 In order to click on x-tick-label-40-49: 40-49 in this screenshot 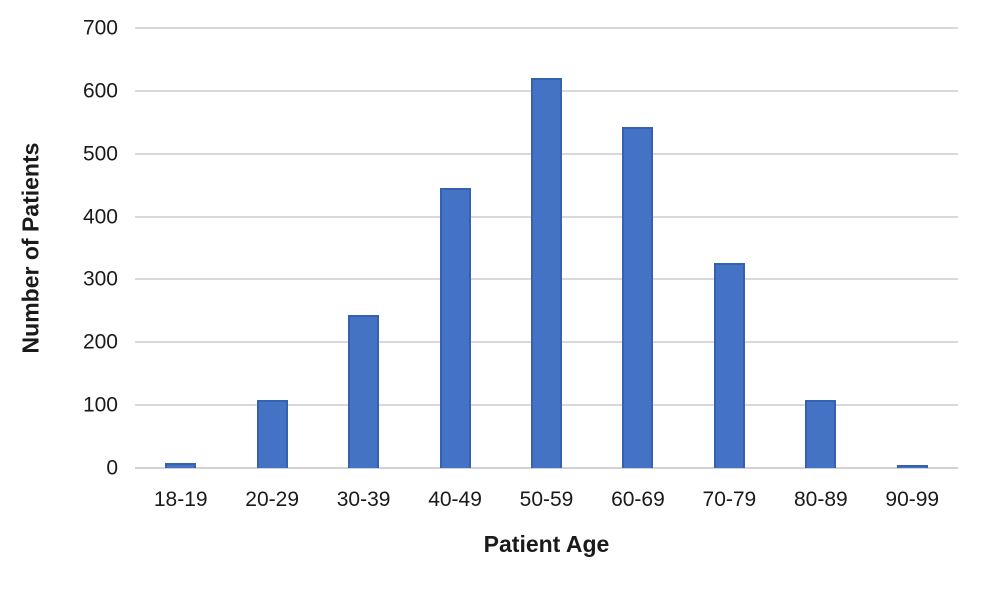, I will do `click(455, 499)`.